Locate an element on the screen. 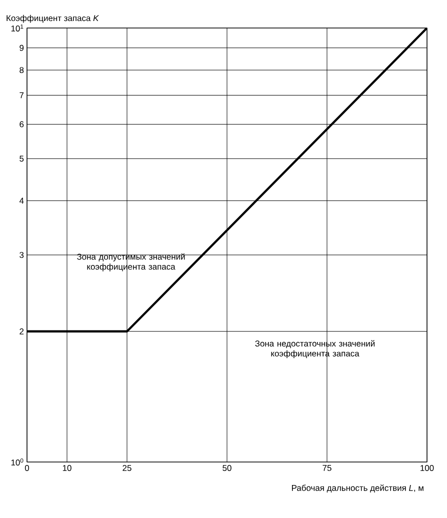 This screenshot has height=518, width=447. y-tick-label: 10$^{1}$ is located at coordinates (17, 28).